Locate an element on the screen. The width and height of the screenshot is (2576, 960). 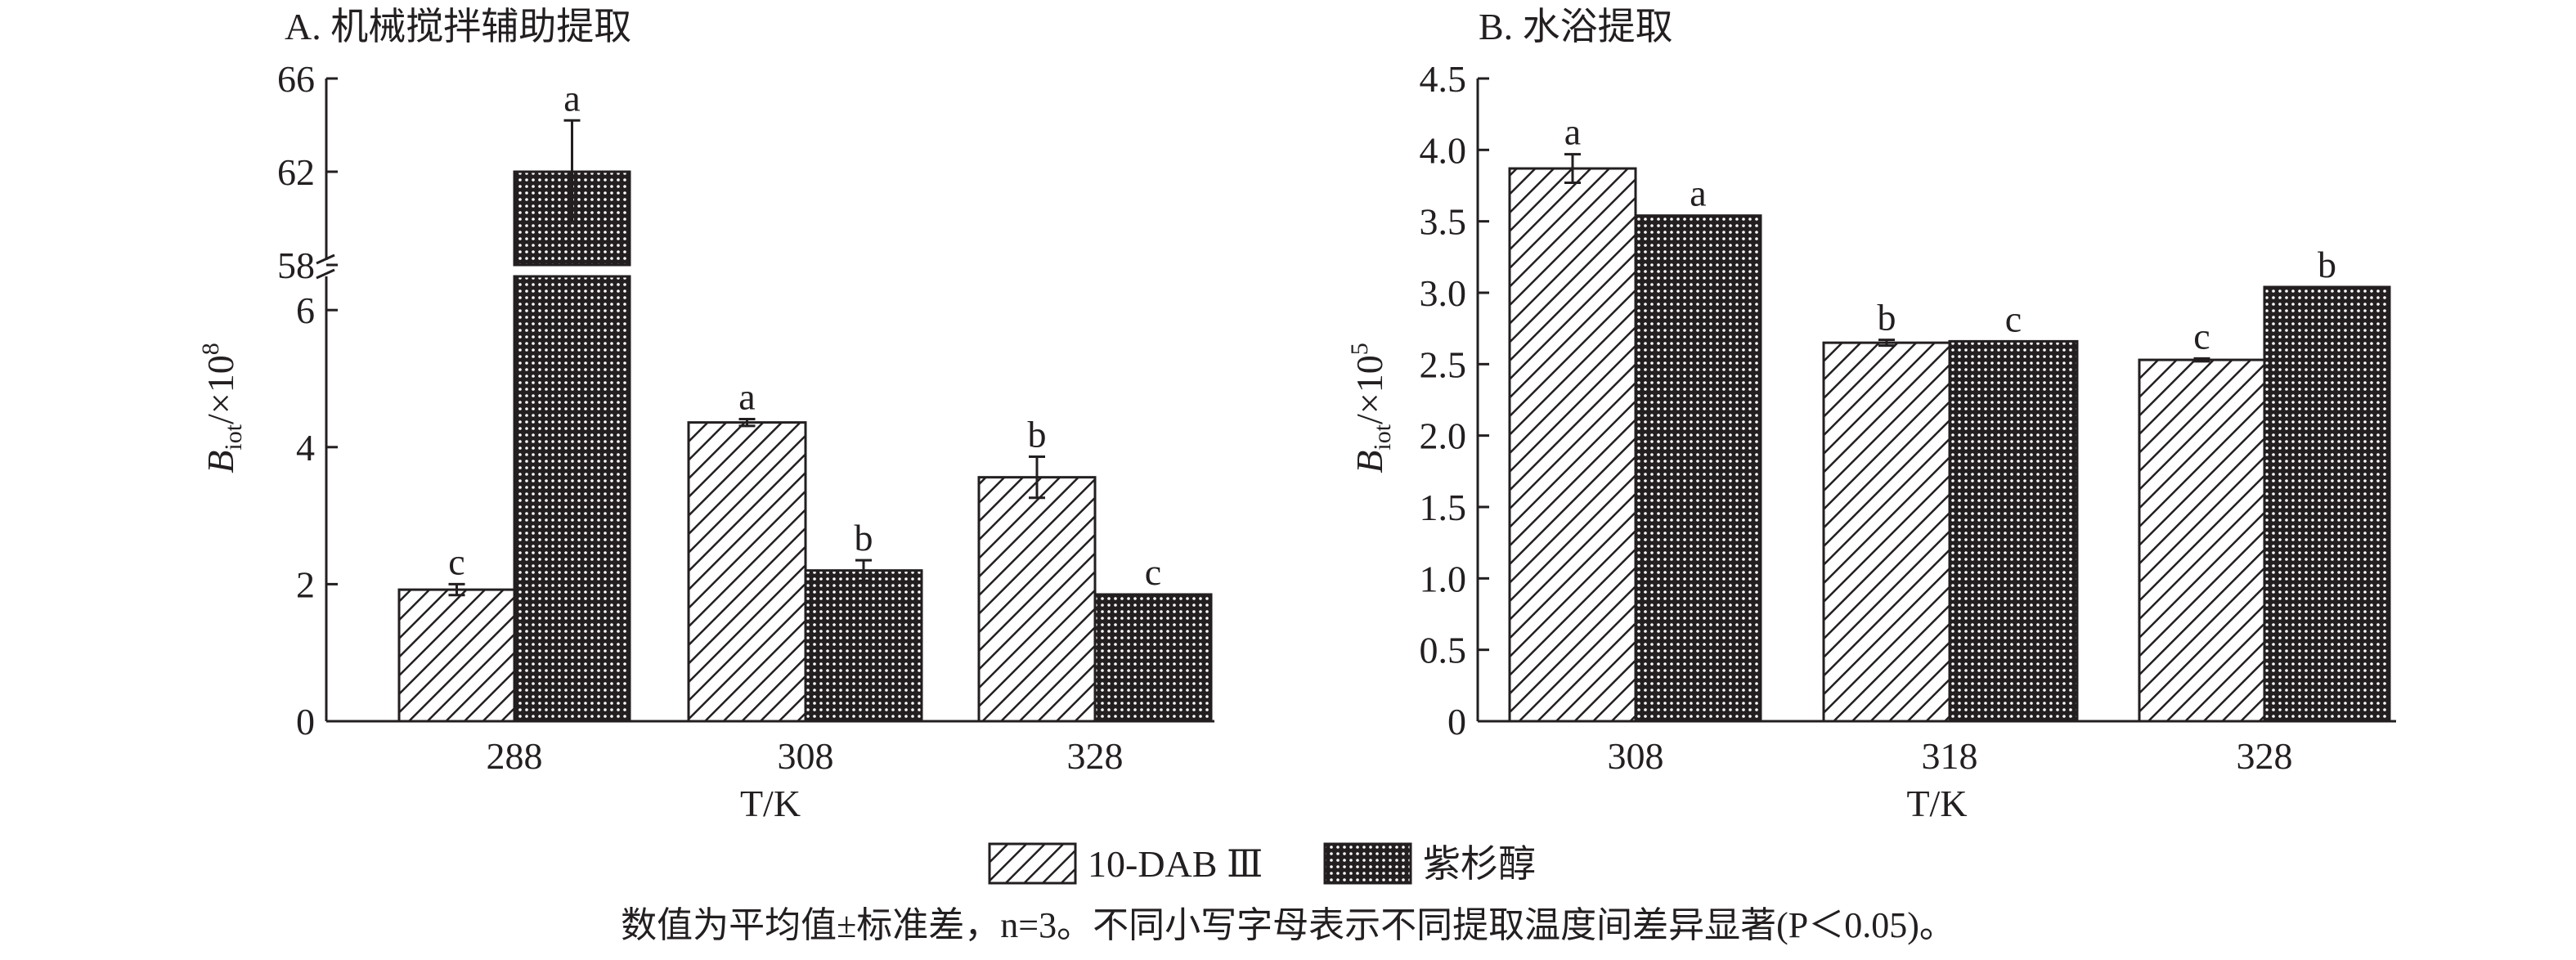
y-tick-label: 3.5 is located at coordinates (1443, 222).